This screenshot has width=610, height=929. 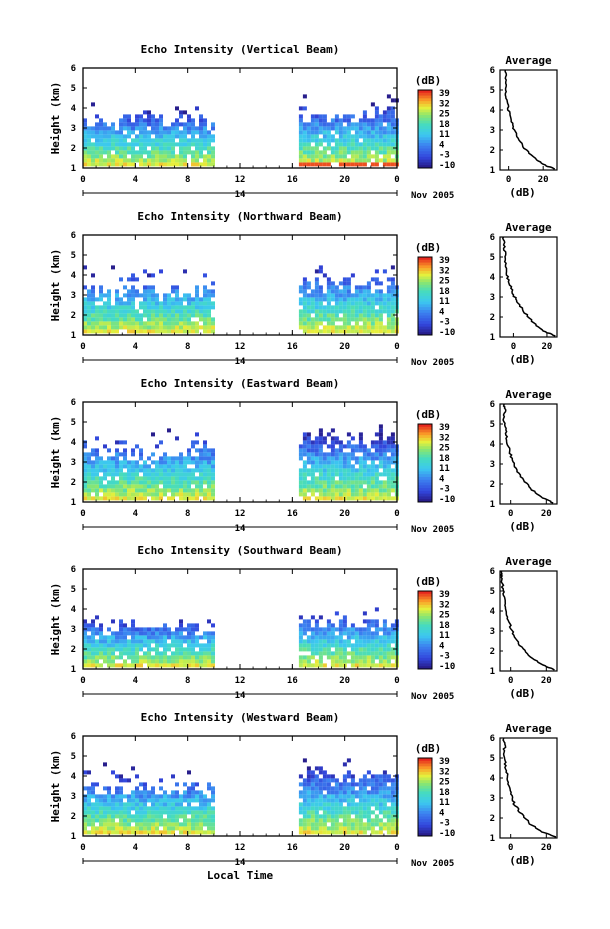 I want to click on panel-title: Echo Intensity (Northward Beam), so click(x=239, y=216).